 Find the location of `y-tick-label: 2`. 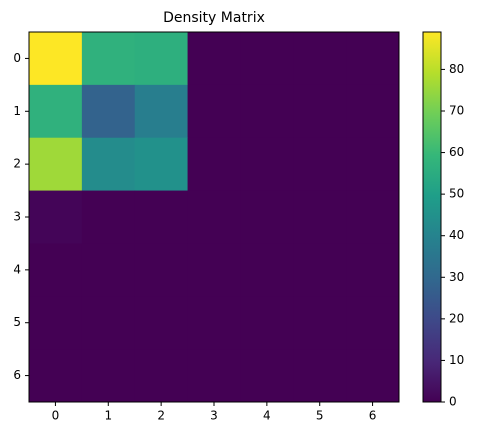

y-tick-label: 2 is located at coordinates (17, 164).